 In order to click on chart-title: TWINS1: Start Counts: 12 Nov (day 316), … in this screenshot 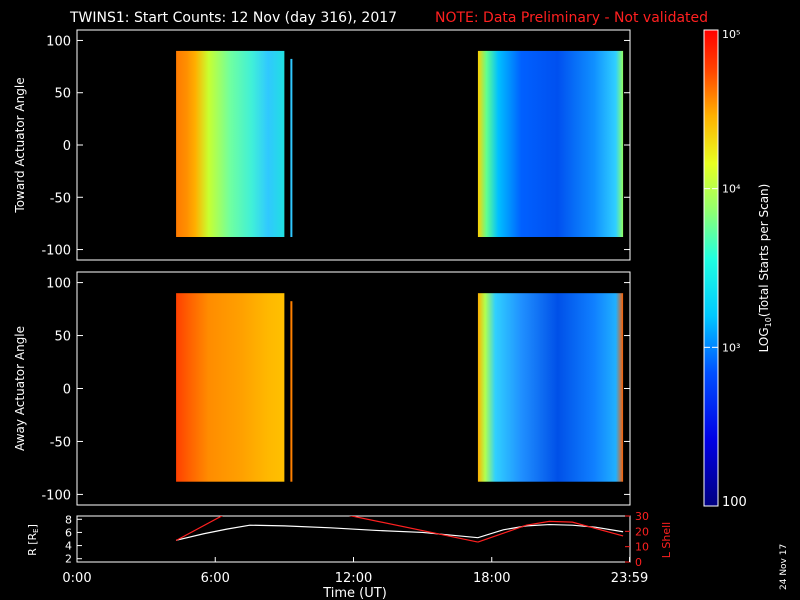, I will do `click(233, 18)`.